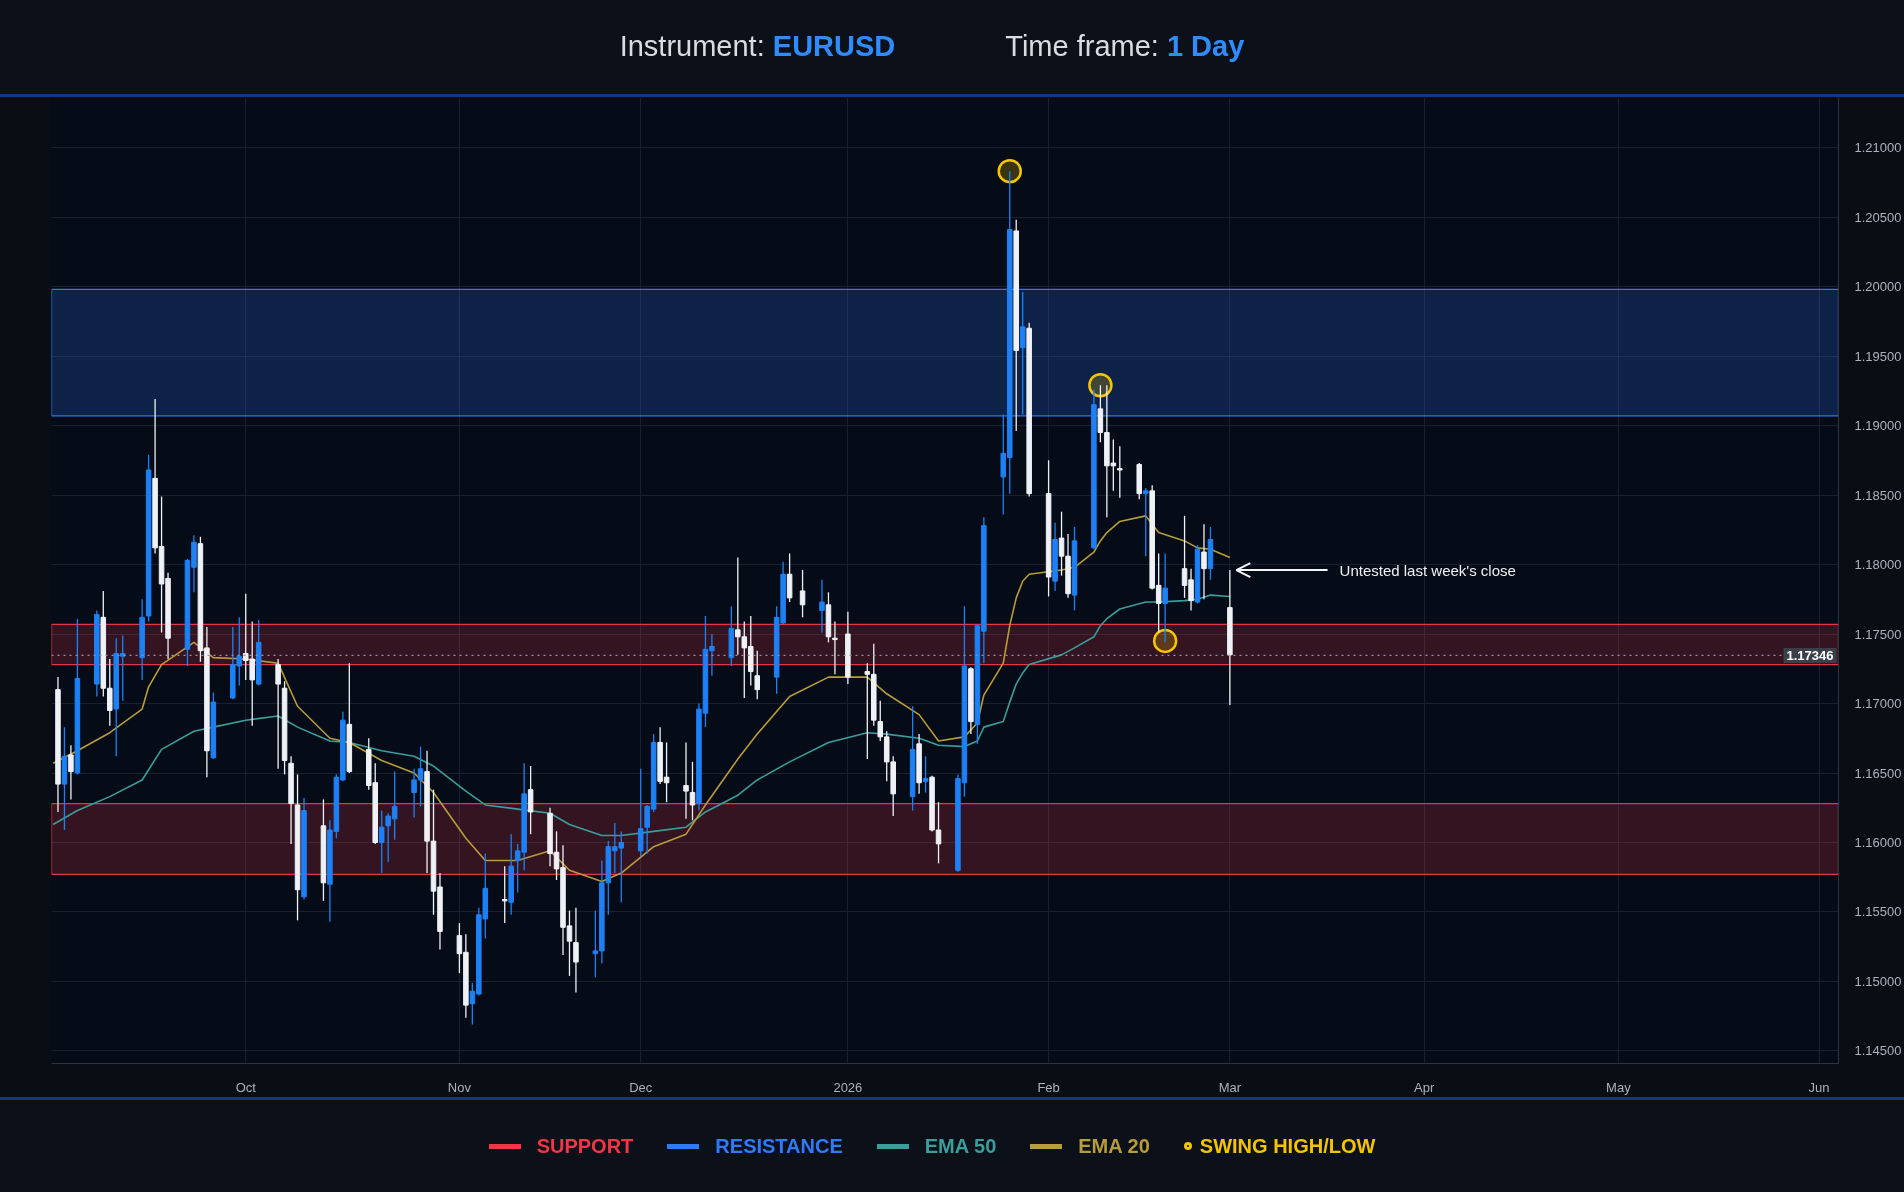 The height and width of the screenshot is (1192, 1904). I want to click on y-tick-label: 1.17000, so click(1878, 704).